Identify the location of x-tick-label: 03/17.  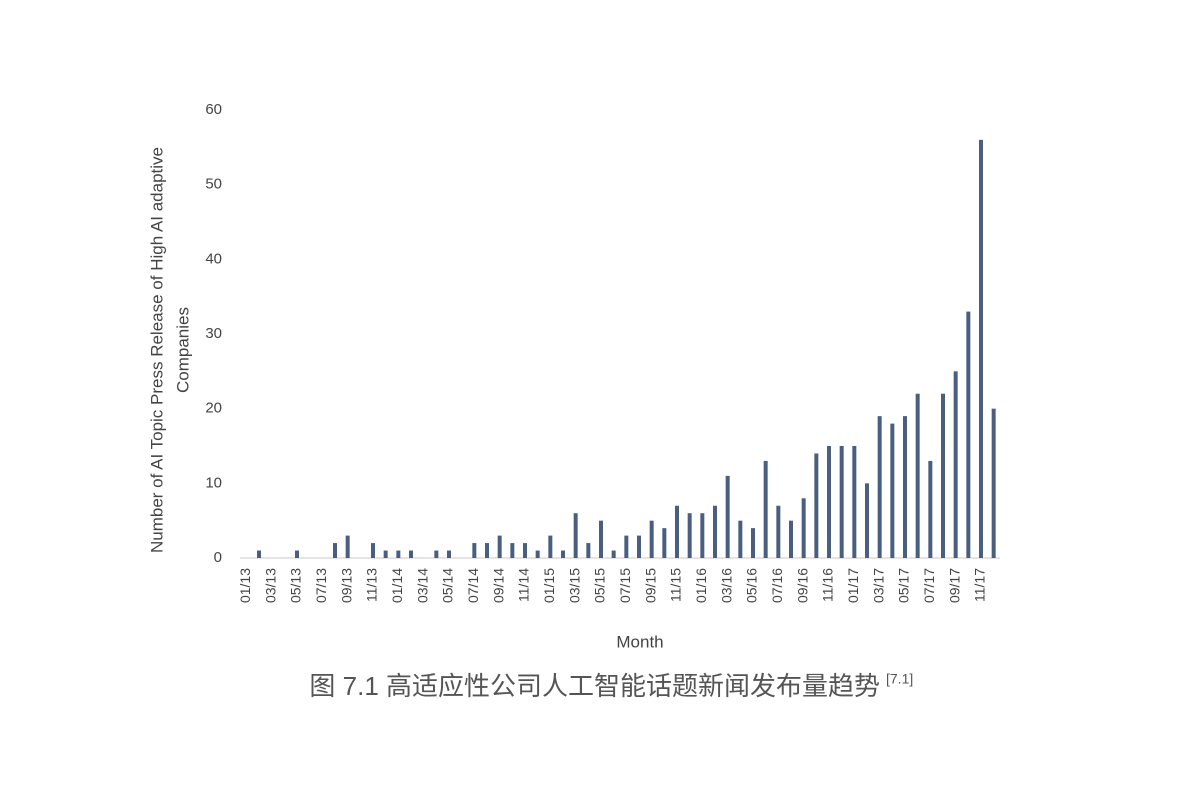
(878, 585).